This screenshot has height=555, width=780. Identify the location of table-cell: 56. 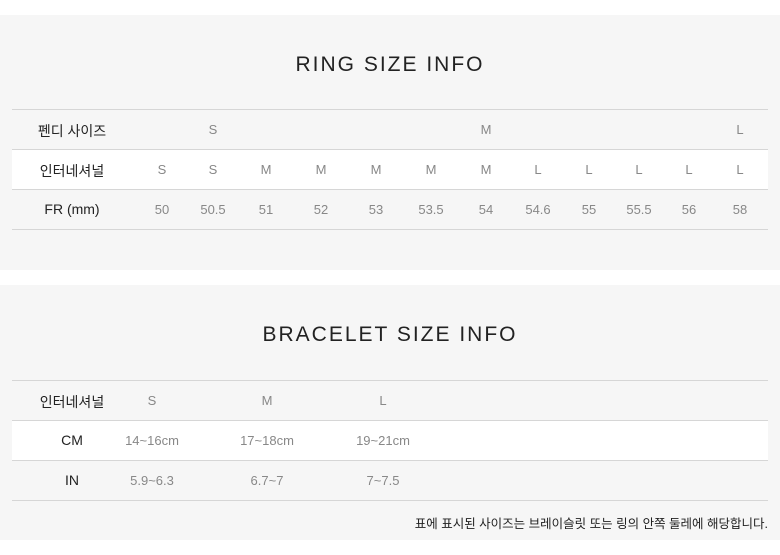
(689, 209).